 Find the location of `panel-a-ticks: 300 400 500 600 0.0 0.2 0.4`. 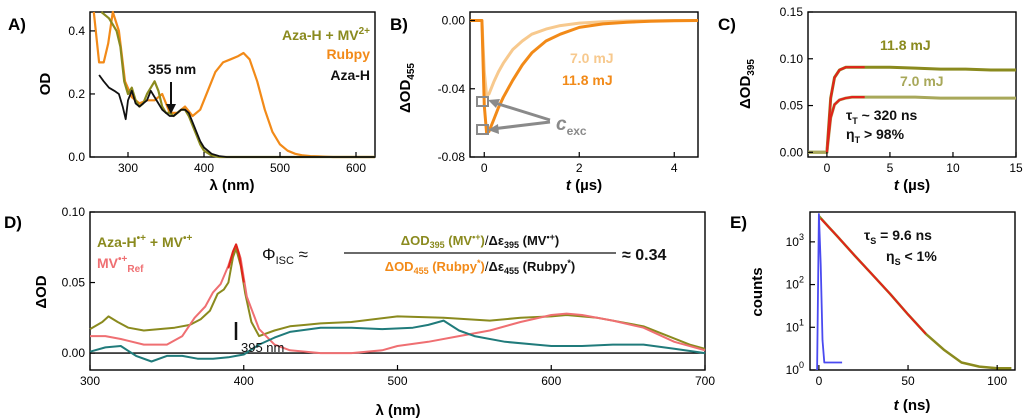

panel-a-ticks: 300 400 500 600 0.0 0.2 0.4 is located at coordinates (217, 99).